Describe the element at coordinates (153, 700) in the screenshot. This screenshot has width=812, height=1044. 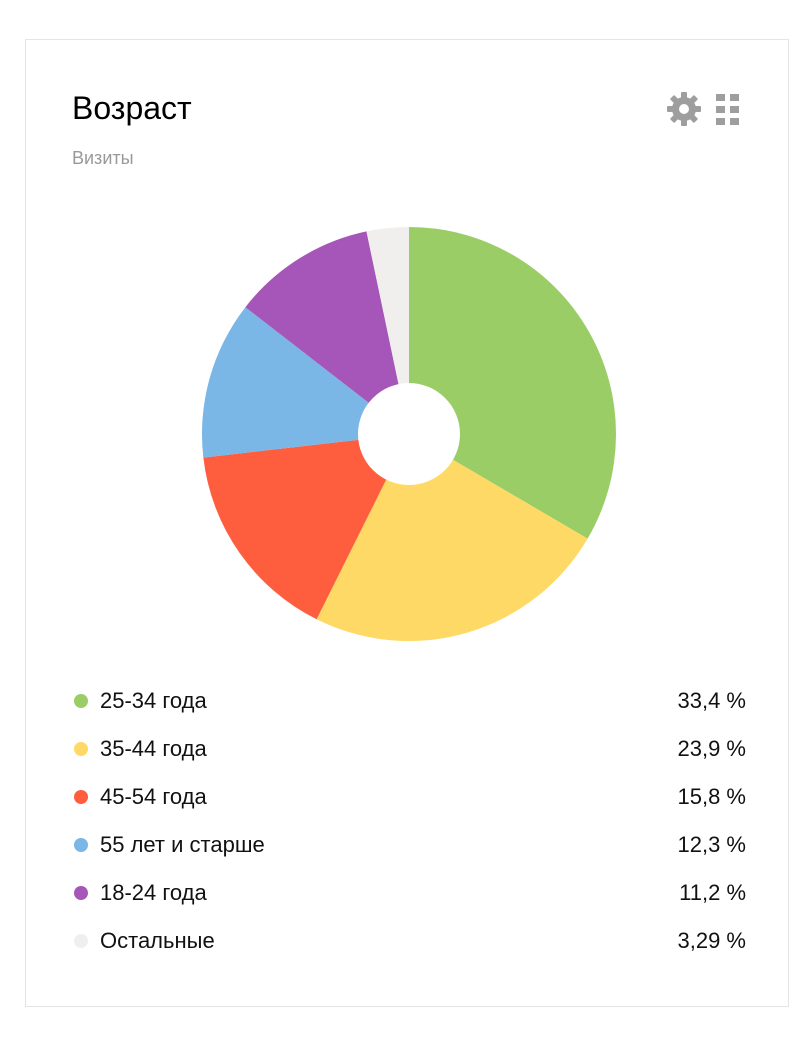
I see `legend-label: 25-34 года` at that location.